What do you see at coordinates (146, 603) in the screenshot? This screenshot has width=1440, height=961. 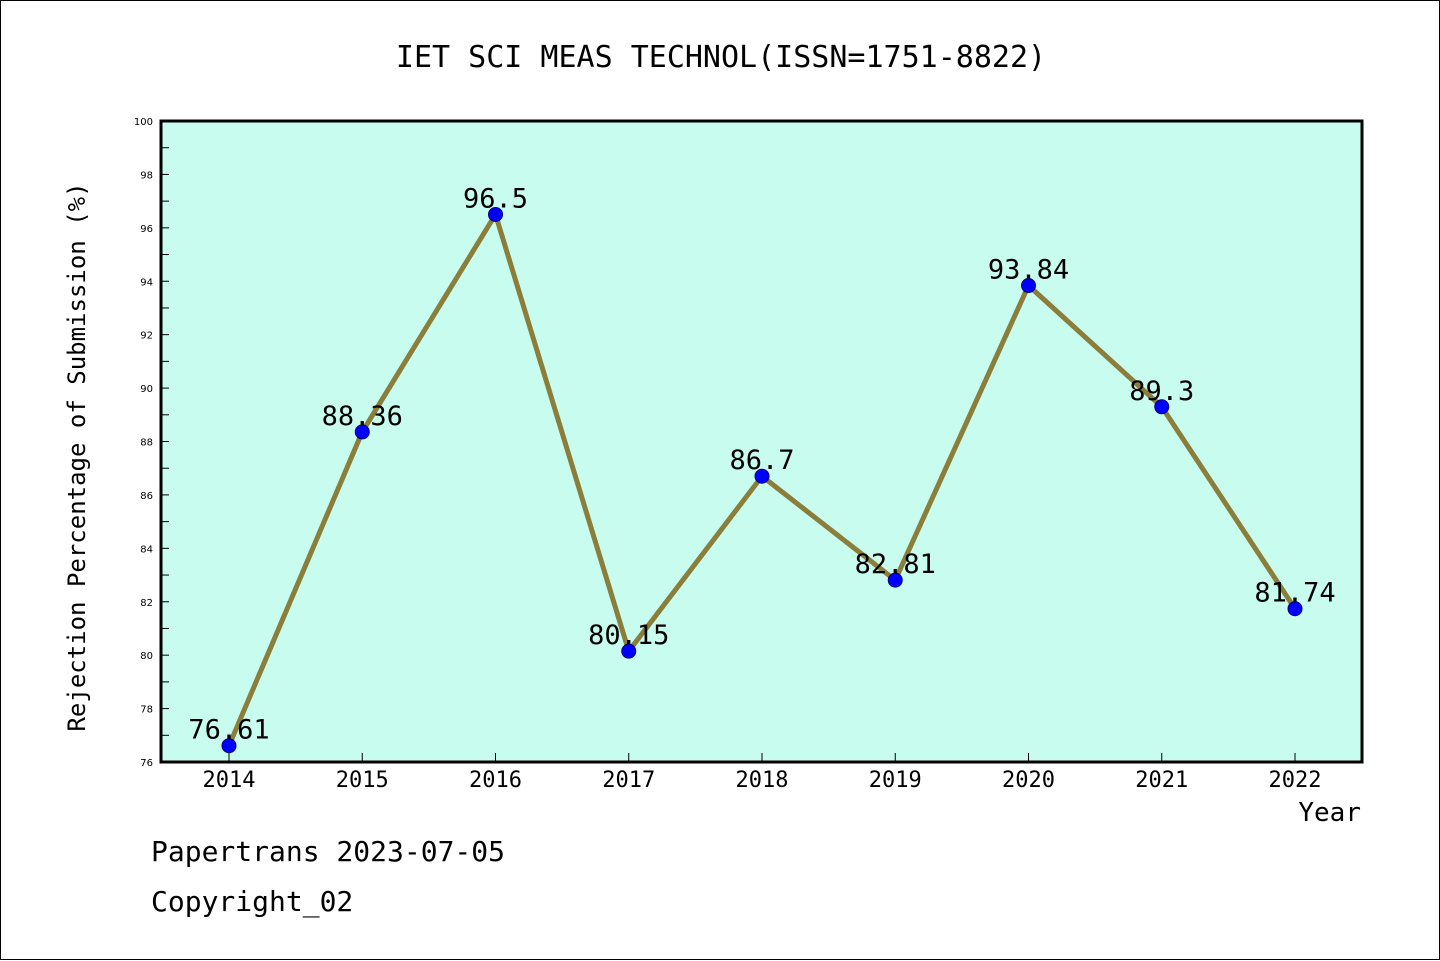 I see `y-tick-label: 82` at bounding box center [146, 603].